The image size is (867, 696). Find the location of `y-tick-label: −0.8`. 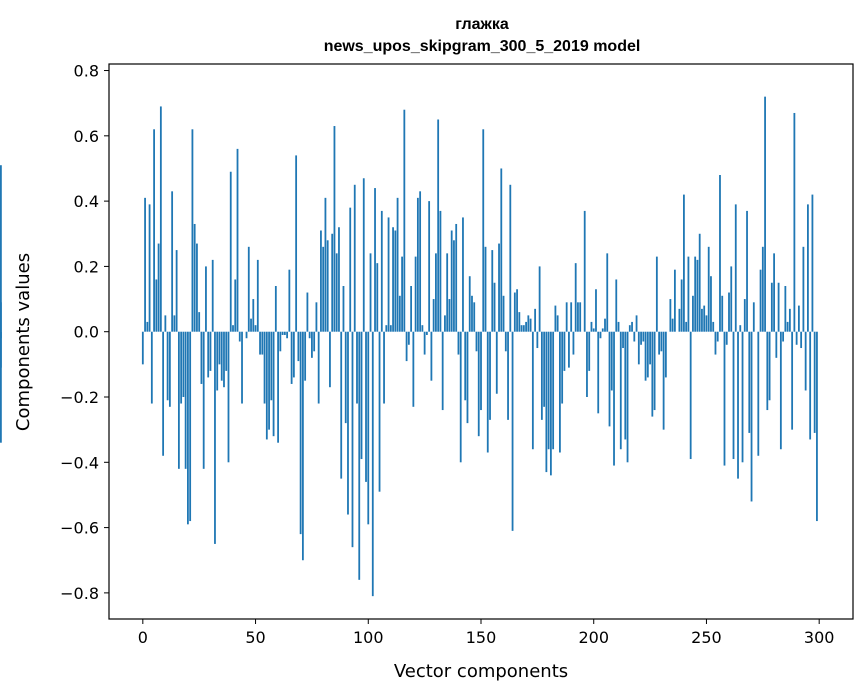

y-tick-label: −0.8 is located at coordinates (79, 593).